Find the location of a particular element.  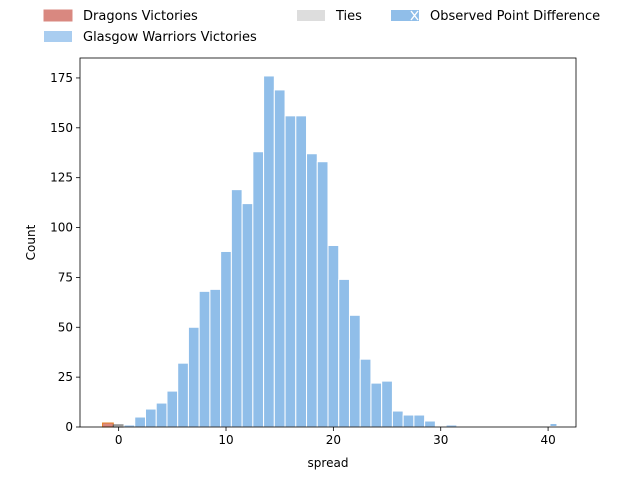

y-tick-label: 75 is located at coordinates (65, 277).